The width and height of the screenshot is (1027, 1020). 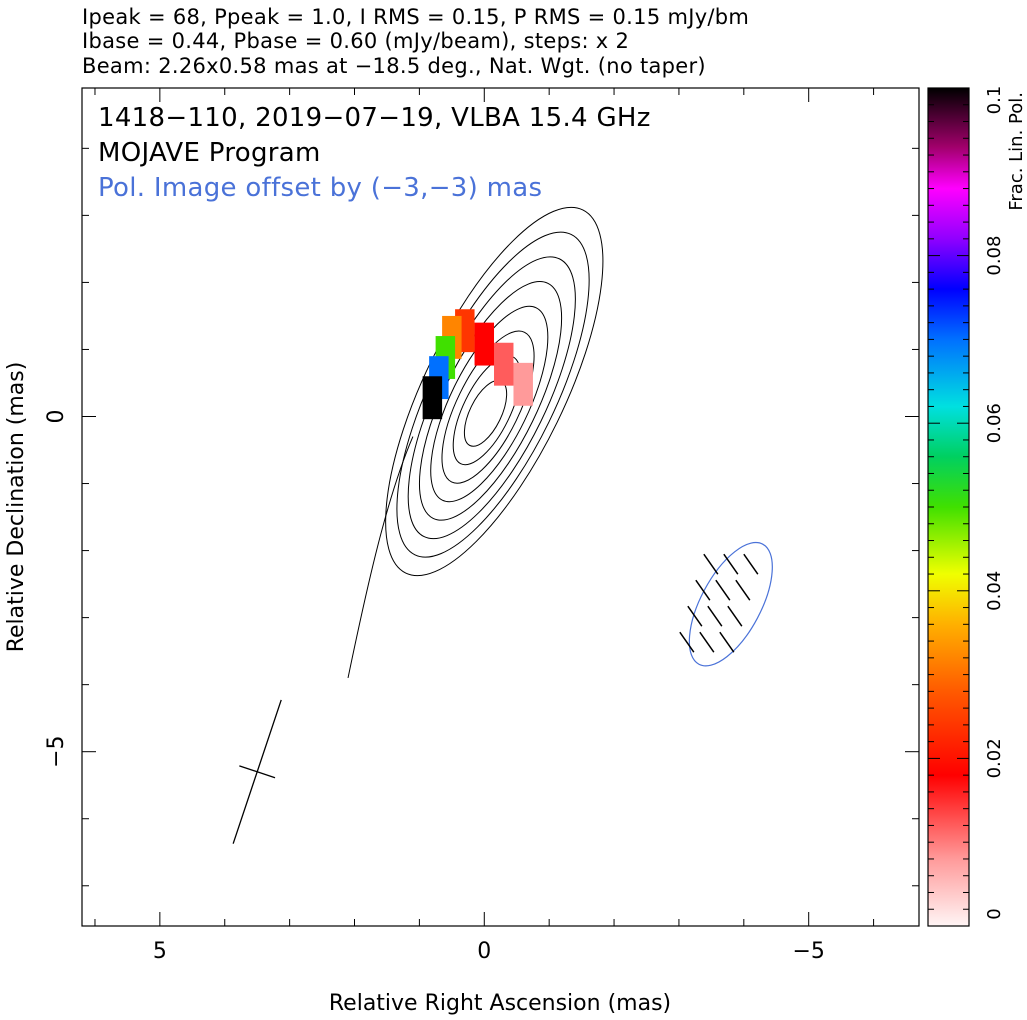 What do you see at coordinates (994, 591) in the screenshot?
I see `colorbar-tick-label: 0.04` at bounding box center [994, 591].